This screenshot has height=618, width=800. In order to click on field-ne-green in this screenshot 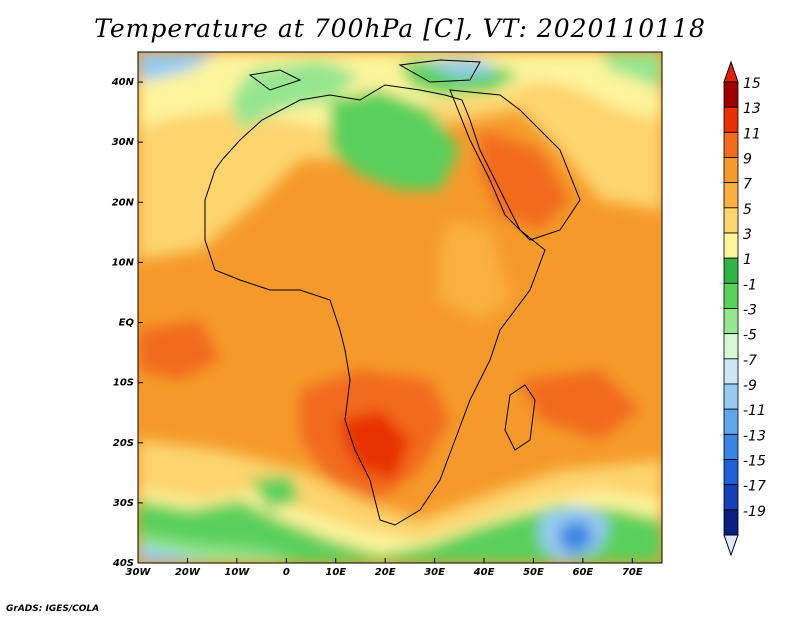, I will do `click(631, 71)`.